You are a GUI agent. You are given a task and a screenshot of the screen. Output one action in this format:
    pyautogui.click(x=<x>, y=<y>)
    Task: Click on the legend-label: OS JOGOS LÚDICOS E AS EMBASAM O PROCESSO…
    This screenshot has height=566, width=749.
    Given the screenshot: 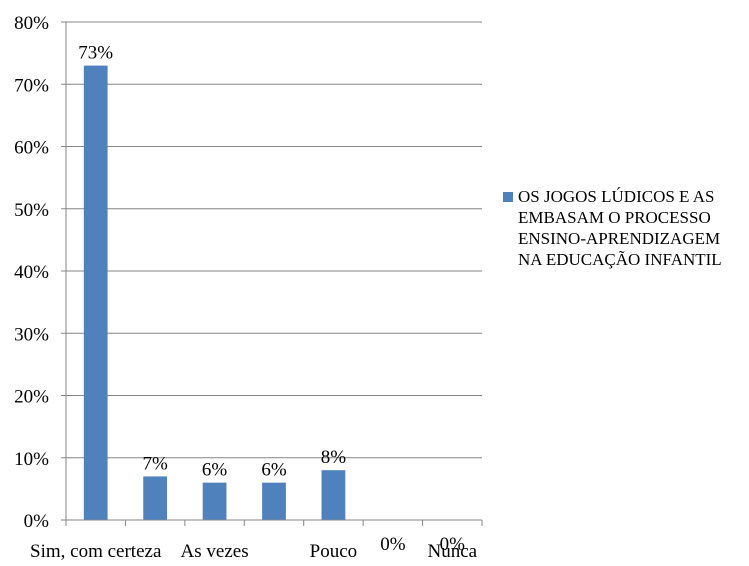 What is the action you would take?
    pyautogui.click(x=620, y=228)
    